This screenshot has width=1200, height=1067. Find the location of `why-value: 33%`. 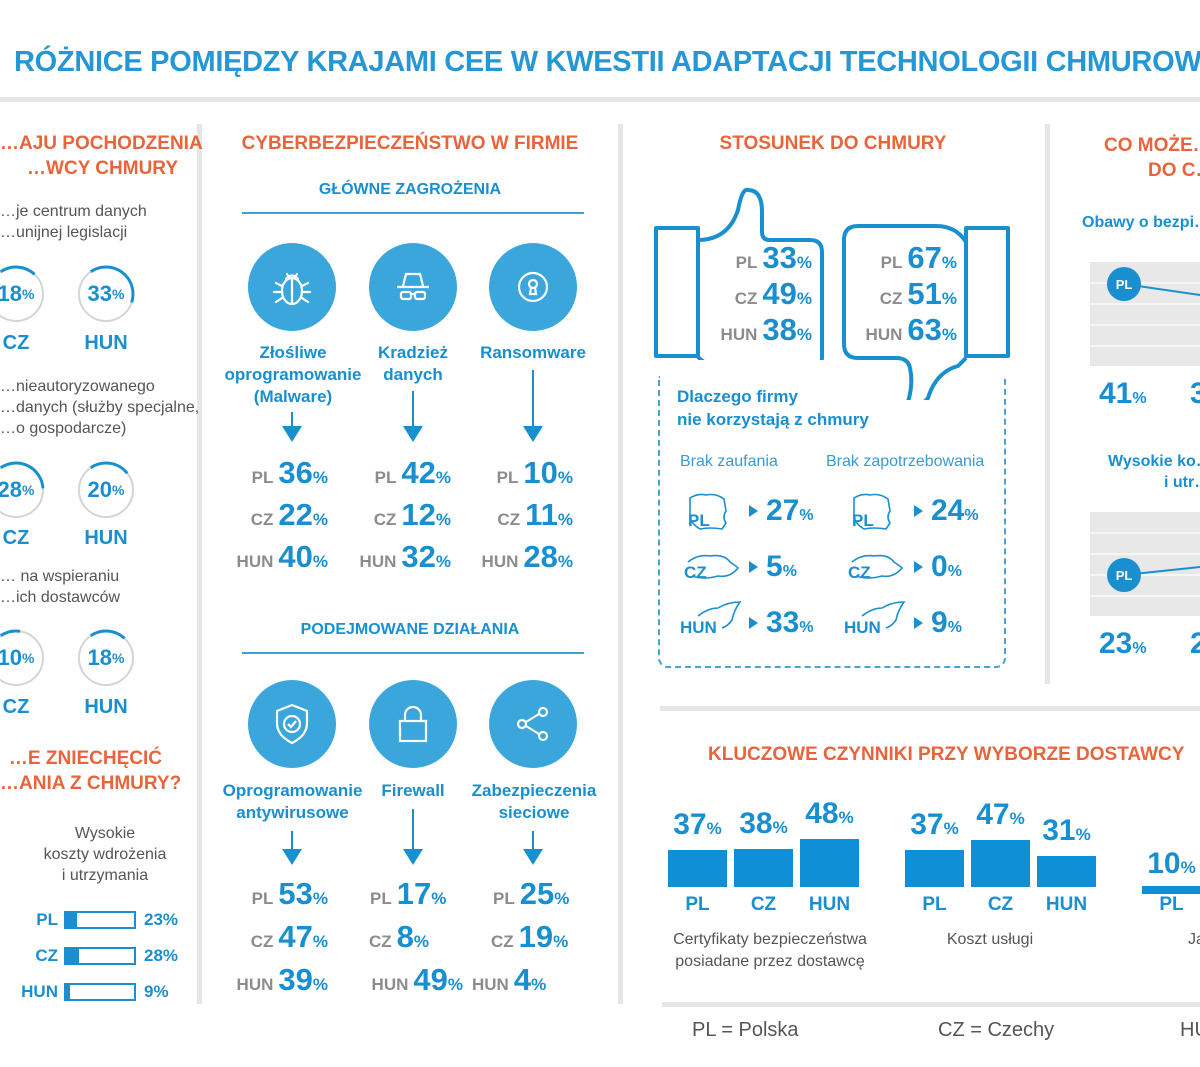

why-value: 33% is located at coordinates (781, 623).